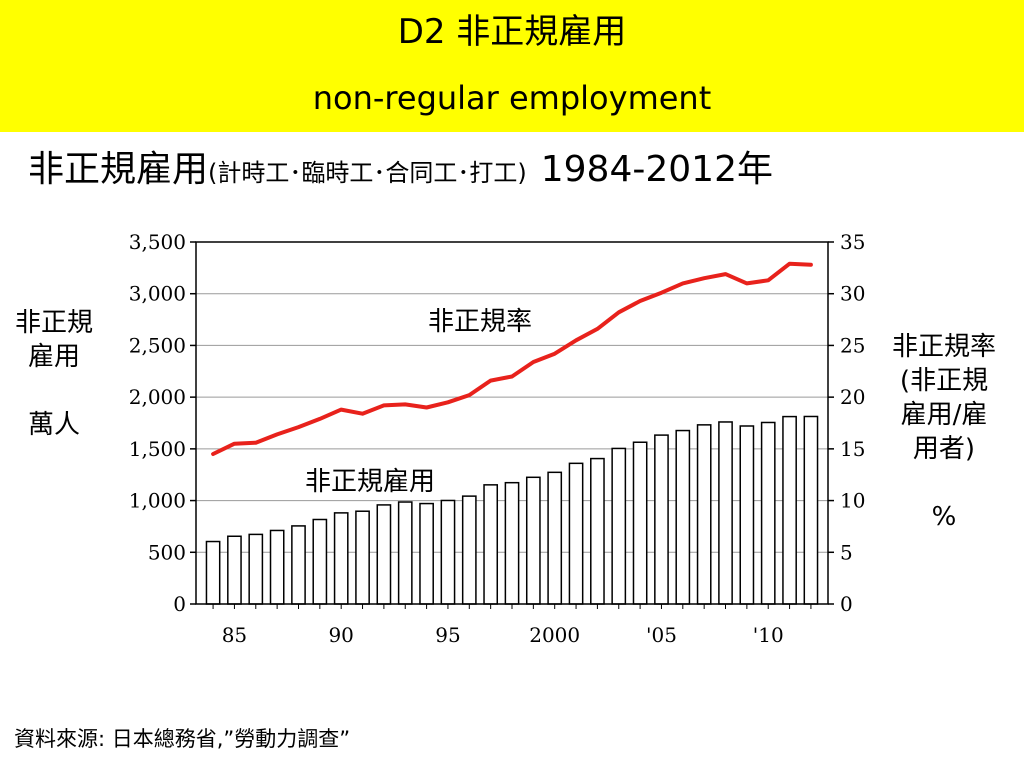 This screenshot has width=1024, height=768. I want to click on subtitle-main: 非正規雇用, so click(118, 169).